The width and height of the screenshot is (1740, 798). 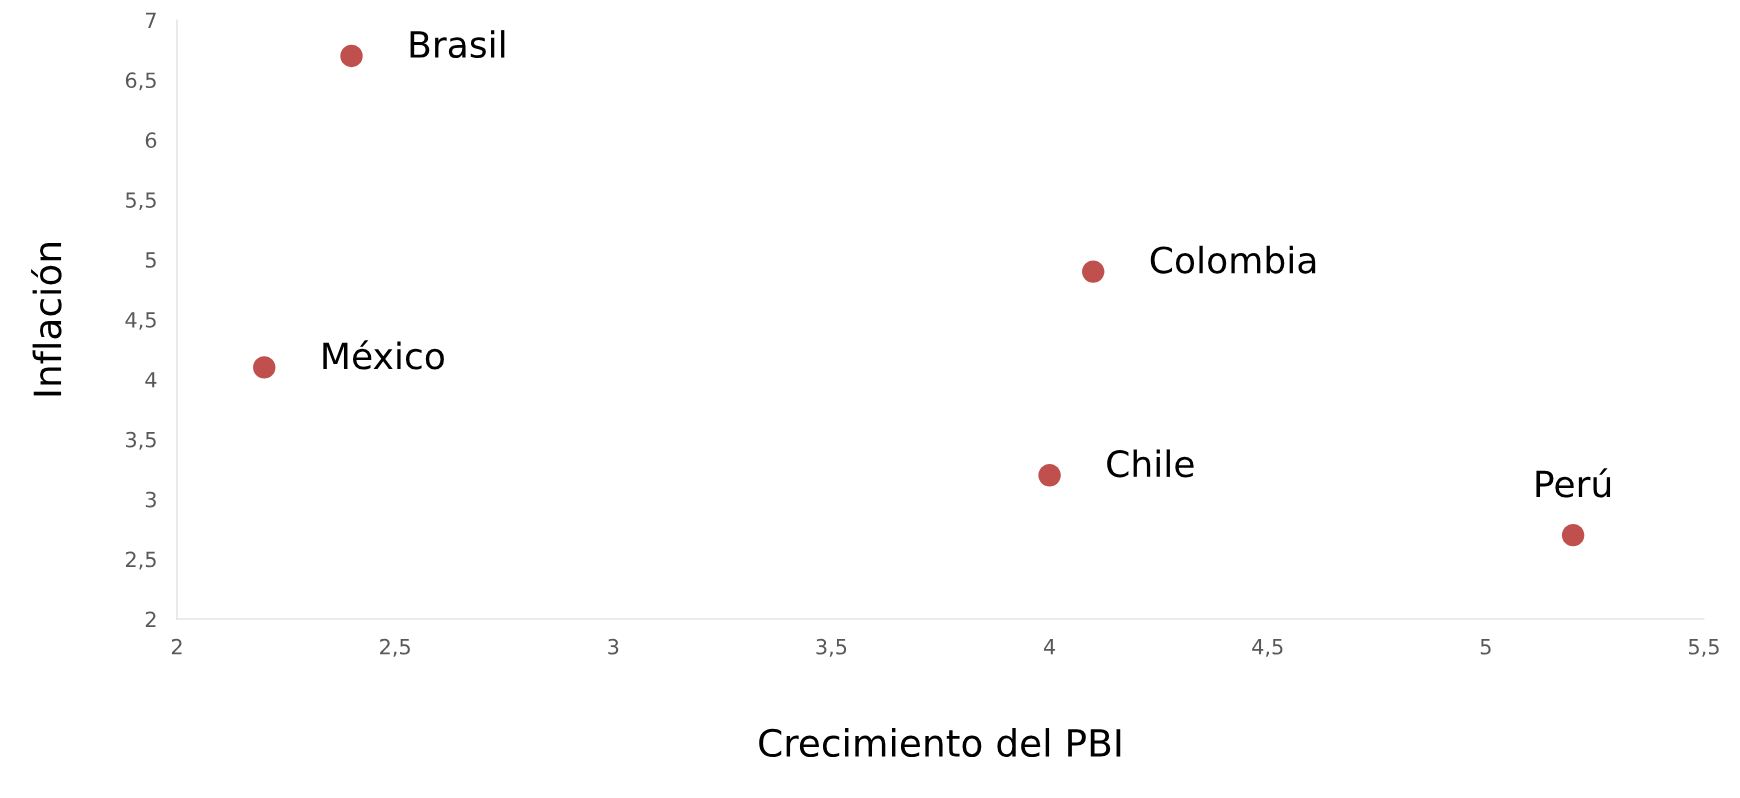 I want to click on y-tick-label: 3,5, so click(x=141, y=440).